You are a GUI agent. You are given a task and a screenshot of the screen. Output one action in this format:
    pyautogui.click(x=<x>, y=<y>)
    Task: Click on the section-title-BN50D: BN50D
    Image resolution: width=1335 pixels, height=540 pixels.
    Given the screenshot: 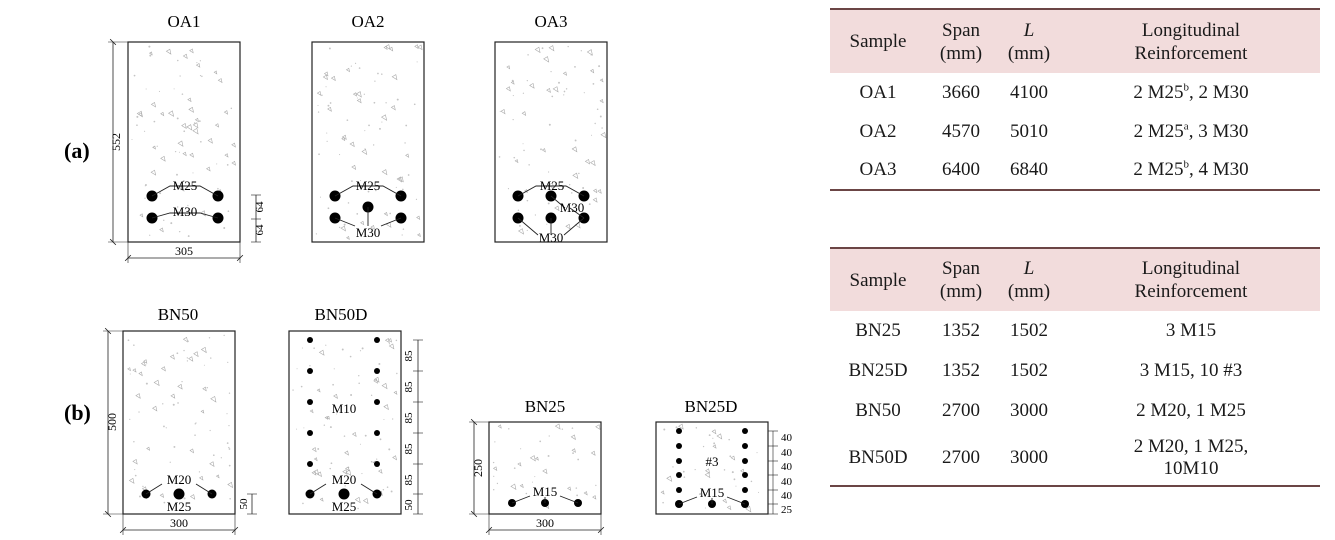 What is the action you would take?
    pyautogui.click(x=341, y=314)
    